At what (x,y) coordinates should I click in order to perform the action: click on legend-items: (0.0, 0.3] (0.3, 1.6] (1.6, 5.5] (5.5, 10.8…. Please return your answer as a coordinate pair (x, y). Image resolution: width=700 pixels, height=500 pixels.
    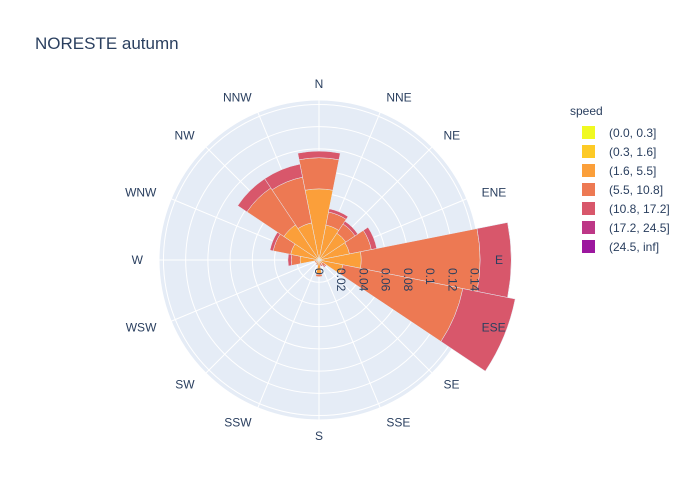
    Looking at the image, I should click on (620, 189).